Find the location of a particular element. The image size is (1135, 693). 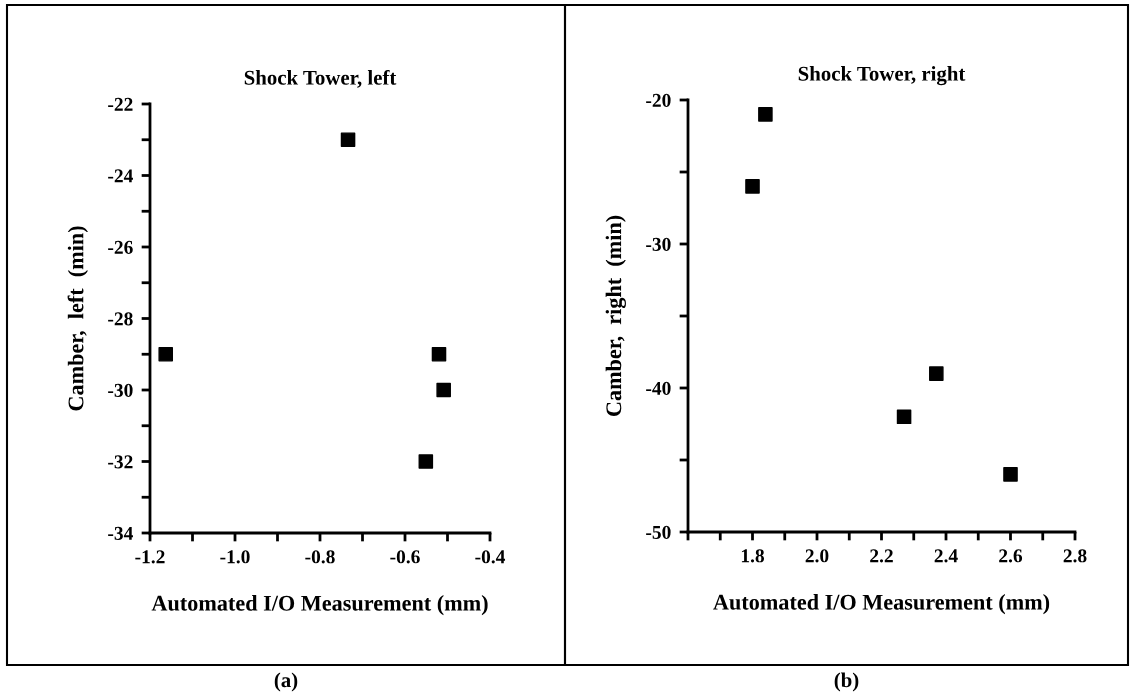

y-tick-label: -32 is located at coordinates (120, 462).